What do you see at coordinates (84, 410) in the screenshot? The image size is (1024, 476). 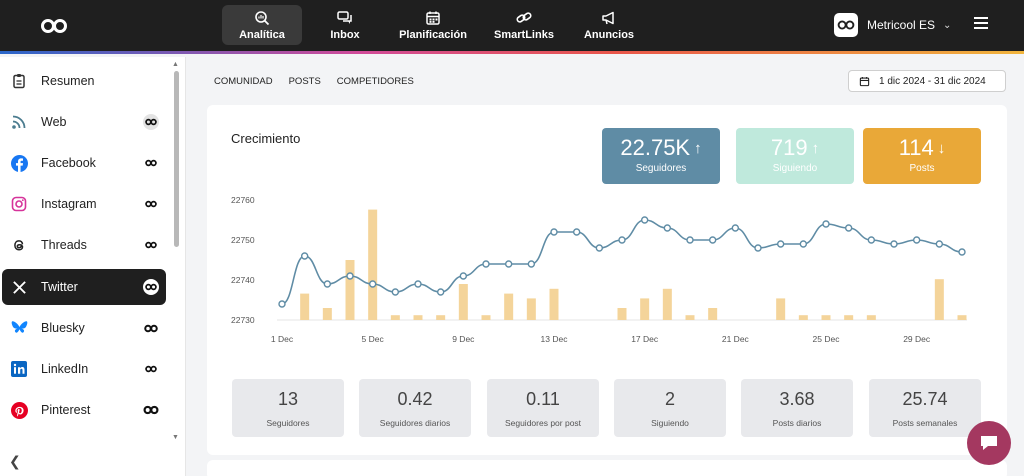 I see `sidebar-item-pinterest: Pinterest` at bounding box center [84, 410].